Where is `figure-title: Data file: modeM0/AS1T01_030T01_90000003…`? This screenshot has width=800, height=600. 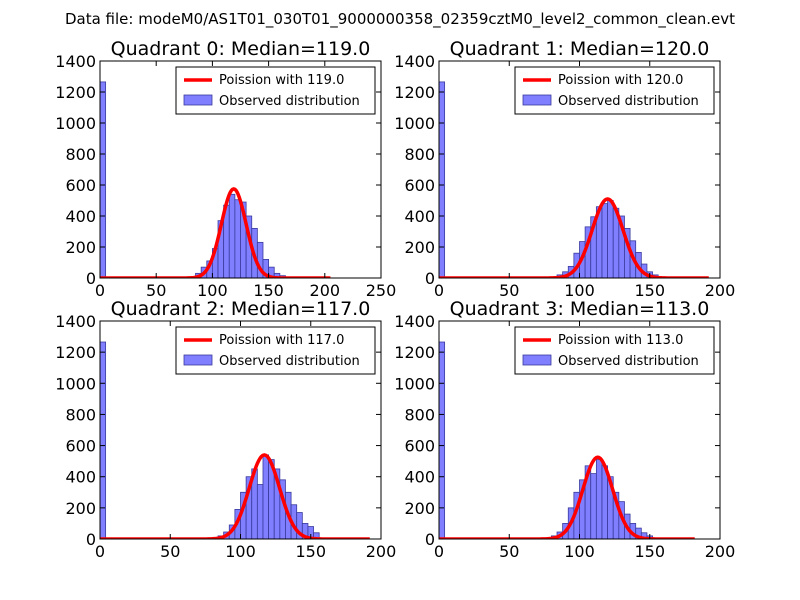
figure-title: Data file: modeM0/AS1T01_030T01_90000003… is located at coordinates (400, 19).